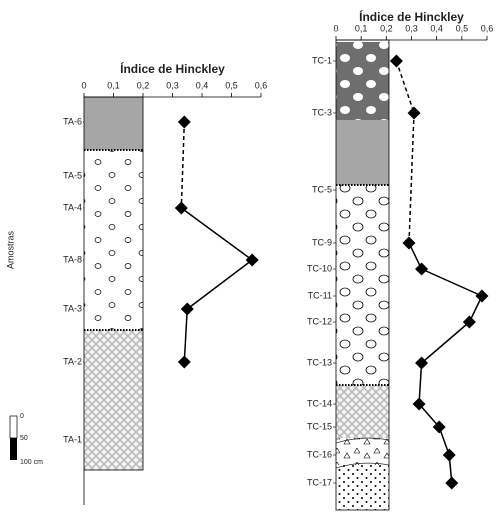  What do you see at coordinates (319, 268) in the screenshot?
I see `sample-label: TC-10` at bounding box center [319, 268].